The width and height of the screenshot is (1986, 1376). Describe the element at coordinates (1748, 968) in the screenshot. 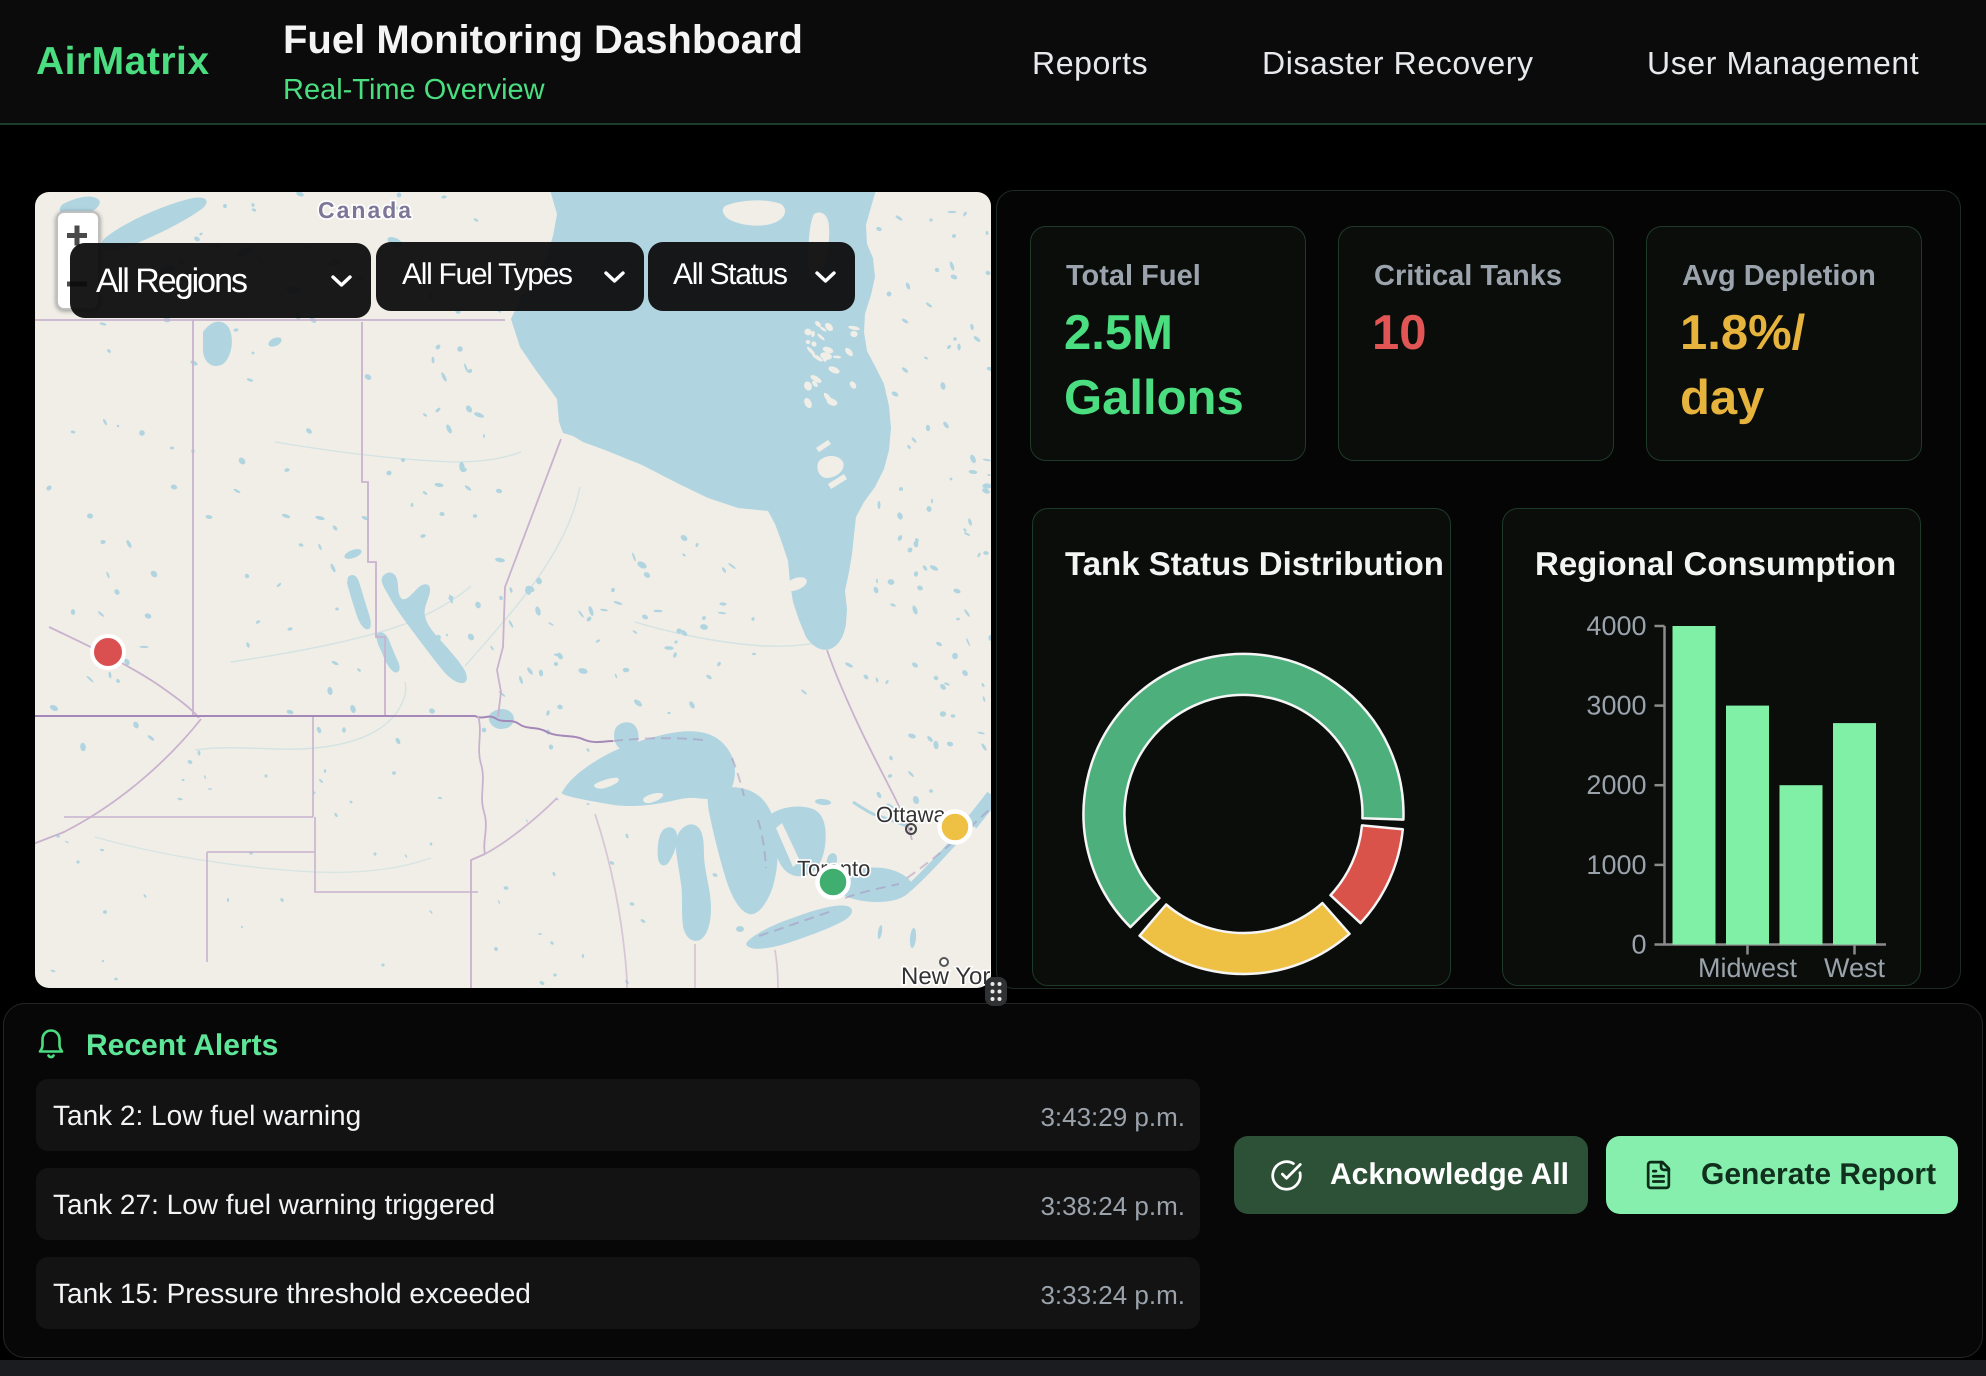

I see `svg-text: Midwest` at that location.